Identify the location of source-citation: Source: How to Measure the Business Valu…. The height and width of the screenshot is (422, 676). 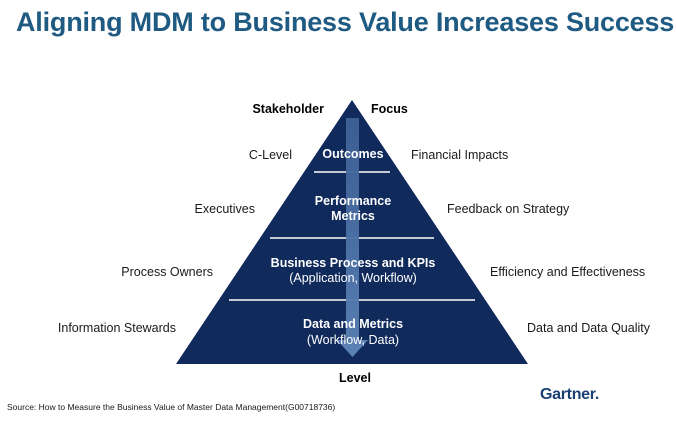
(171, 407).